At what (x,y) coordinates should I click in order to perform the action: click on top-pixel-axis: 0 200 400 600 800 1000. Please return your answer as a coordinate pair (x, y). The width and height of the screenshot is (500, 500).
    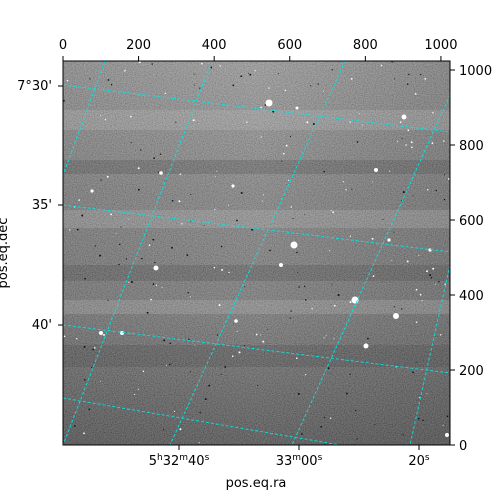
    Looking at the image, I should click on (258, 49).